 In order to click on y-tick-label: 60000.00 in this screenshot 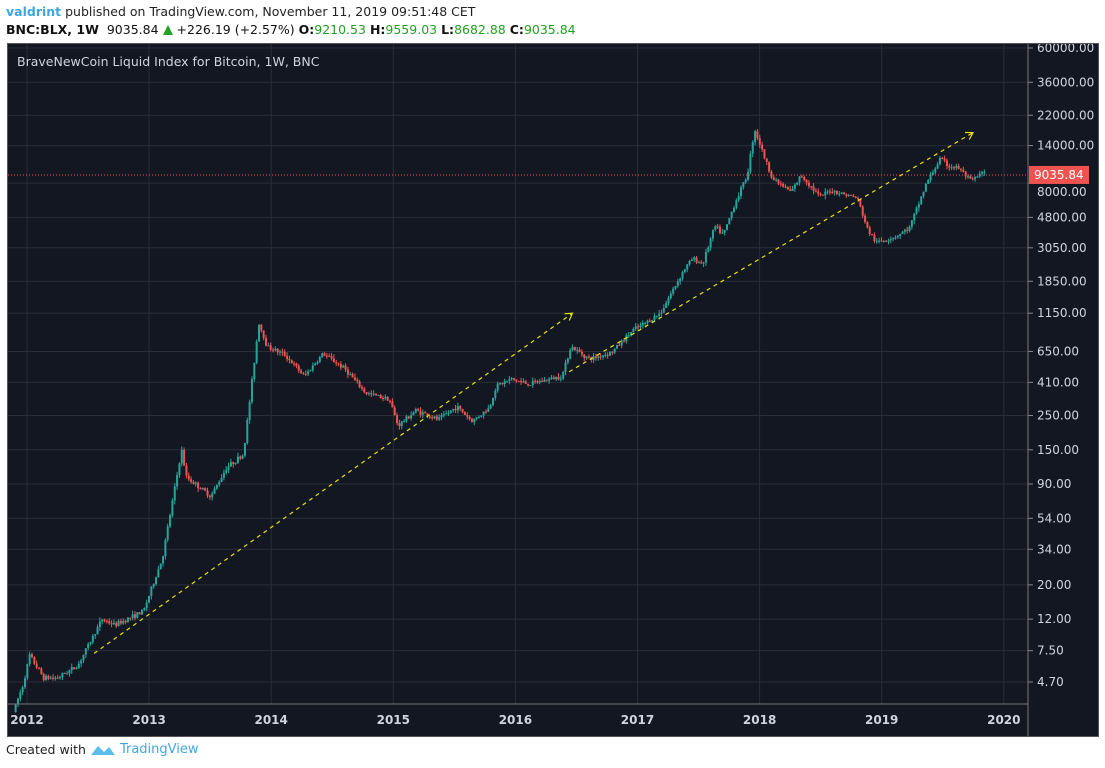, I will do `click(1065, 49)`.